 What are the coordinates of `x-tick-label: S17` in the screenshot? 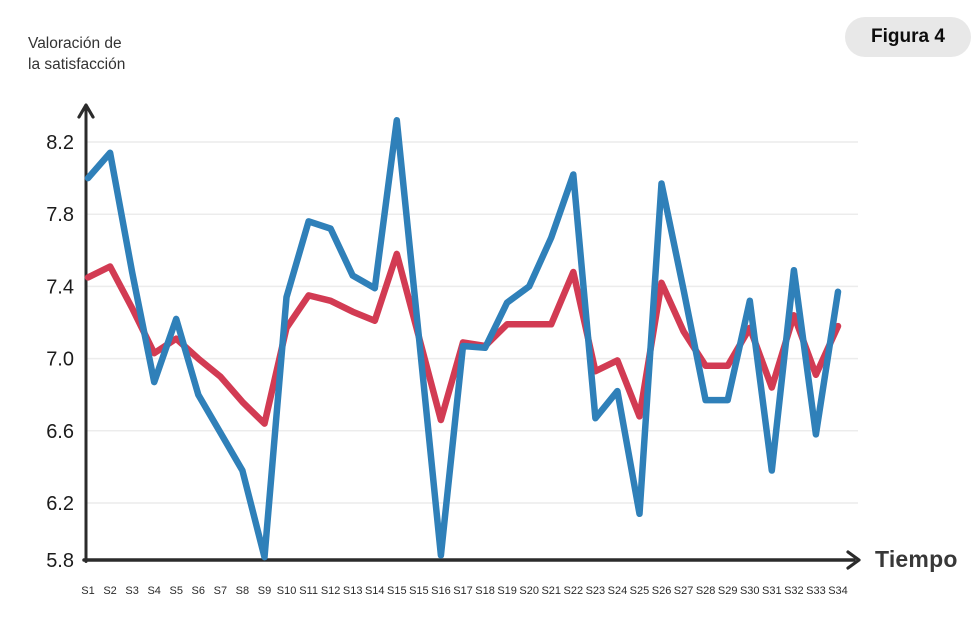 It's located at (463, 591).